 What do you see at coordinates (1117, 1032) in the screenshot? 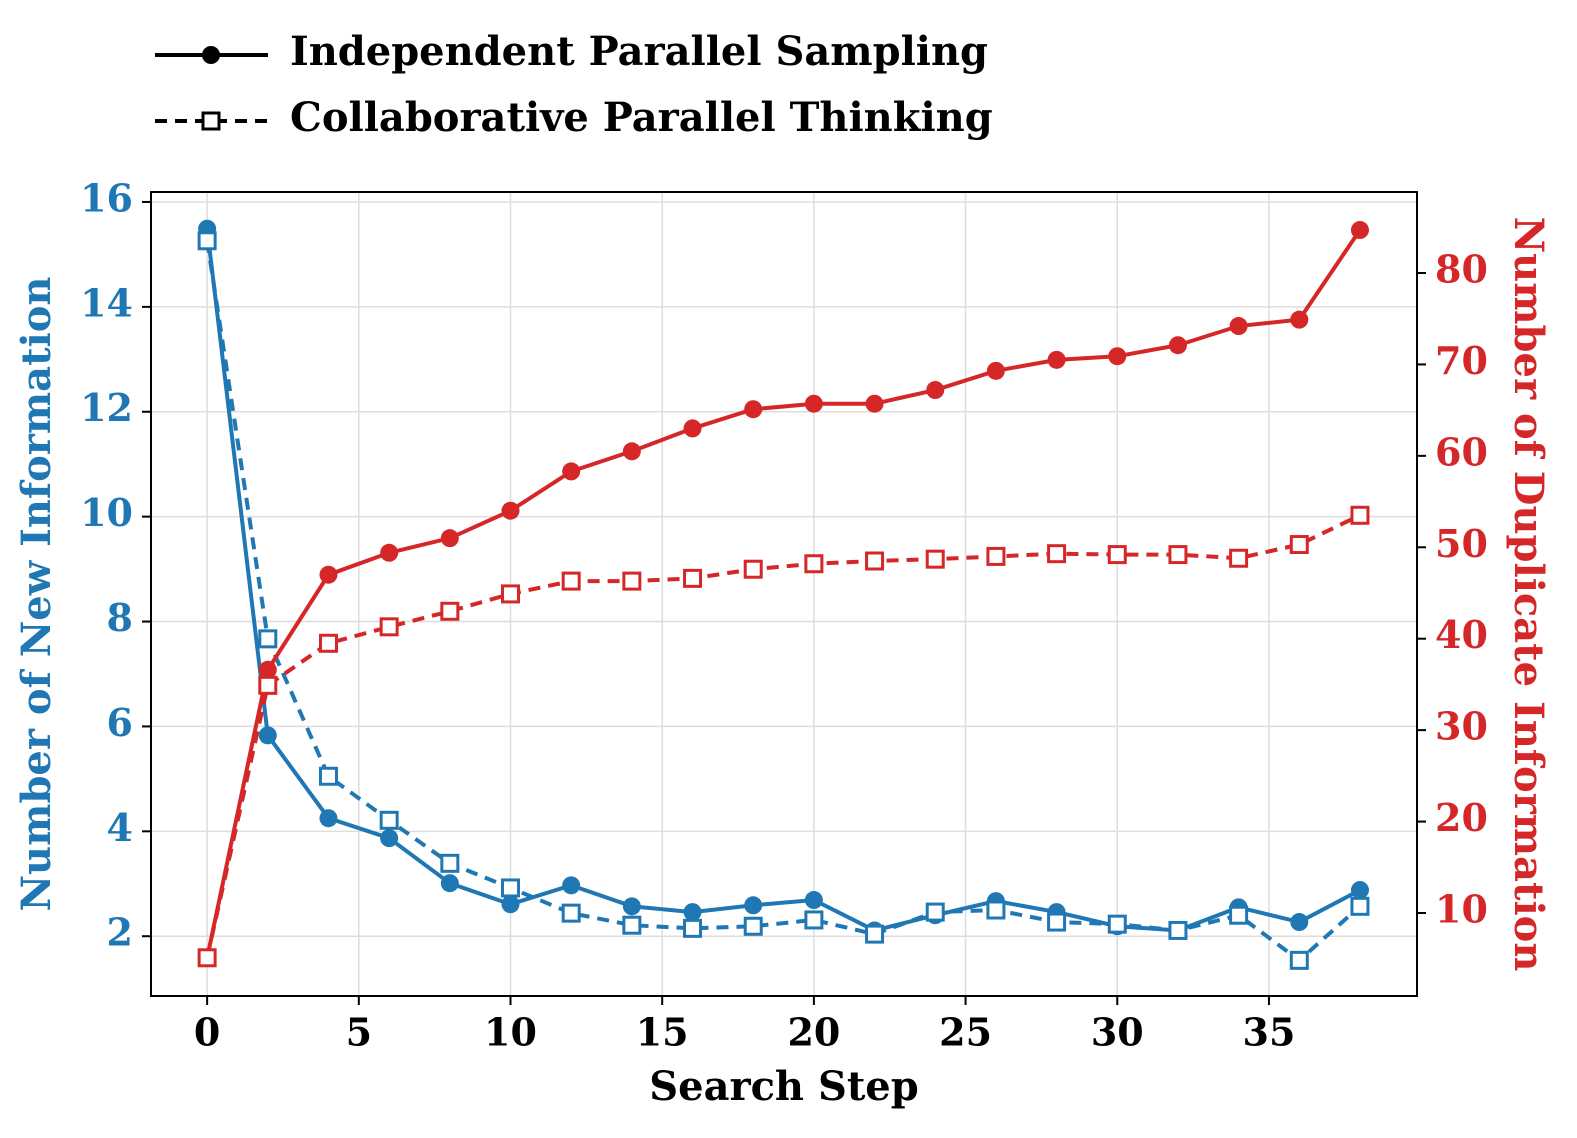
I see `x-tick-label: 30` at bounding box center [1117, 1032].